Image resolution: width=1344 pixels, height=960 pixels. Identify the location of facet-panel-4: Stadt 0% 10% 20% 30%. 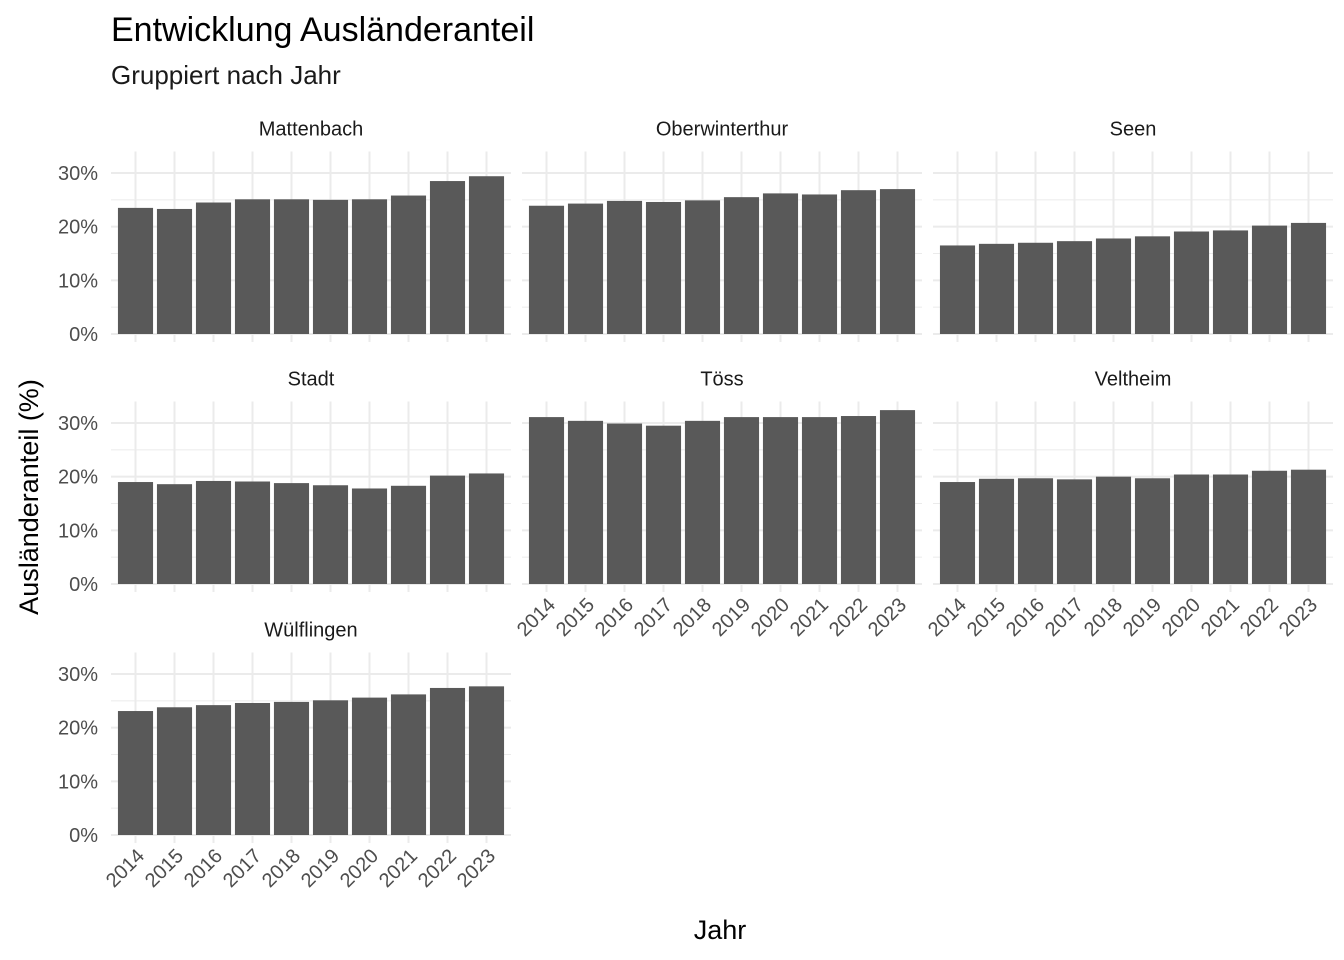
(284, 482).